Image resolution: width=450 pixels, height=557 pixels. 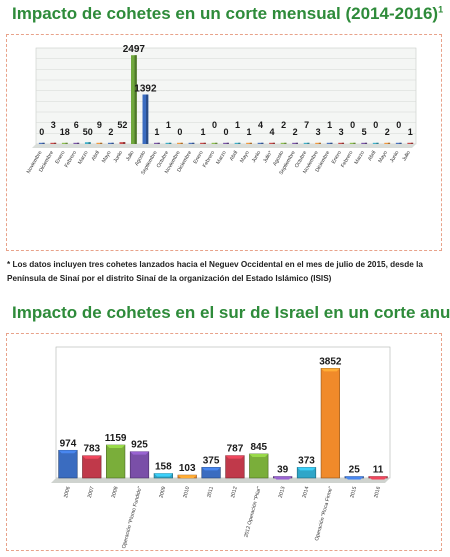 What do you see at coordinates (378, 470) in the screenshot?
I see `data-label: 11` at bounding box center [378, 470].